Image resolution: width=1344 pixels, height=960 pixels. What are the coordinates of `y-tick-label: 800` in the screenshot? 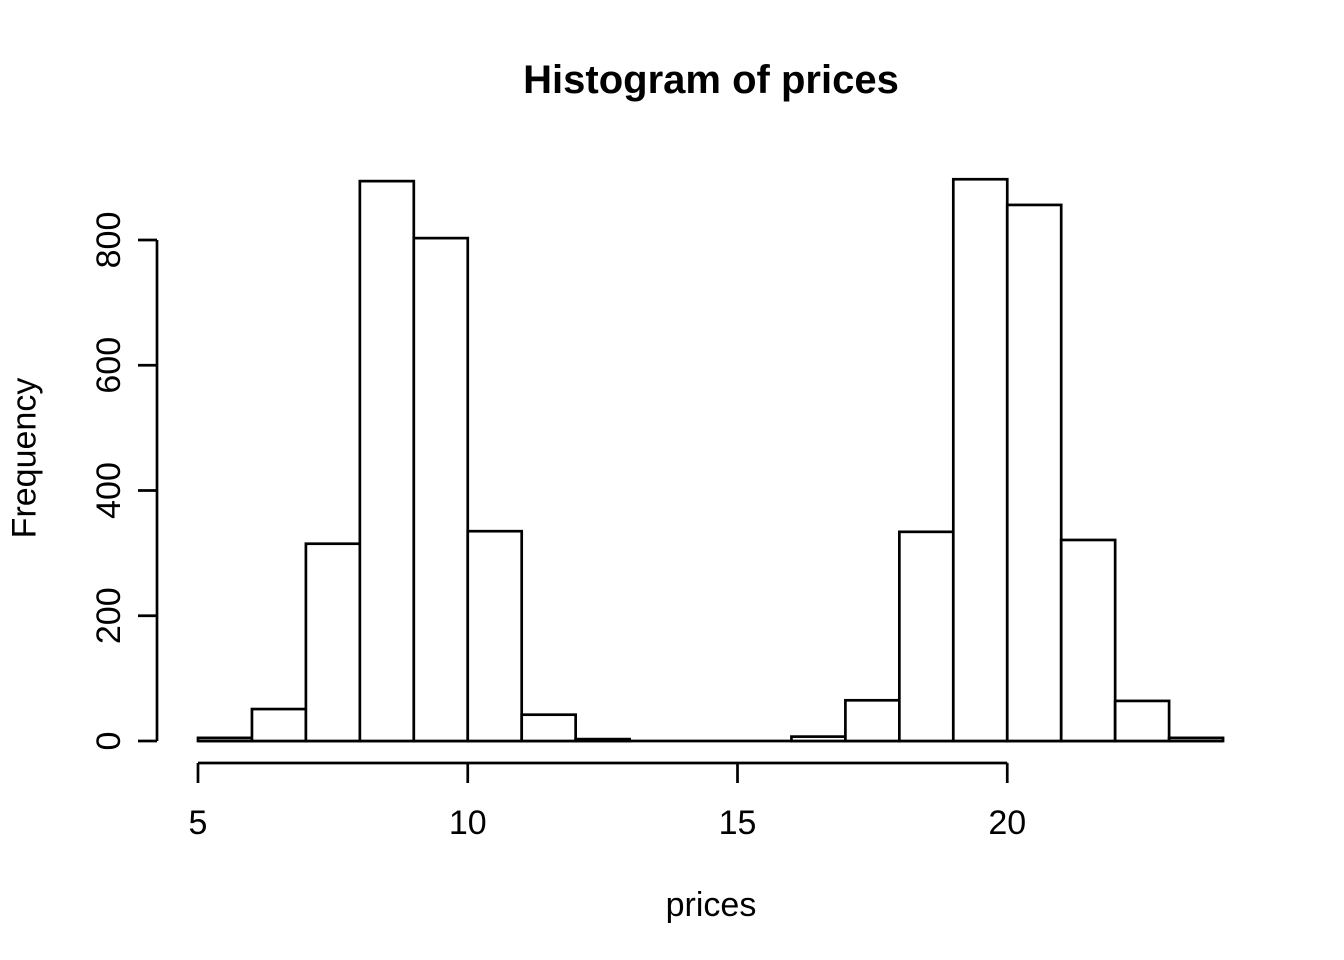 It's located at (109, 240).